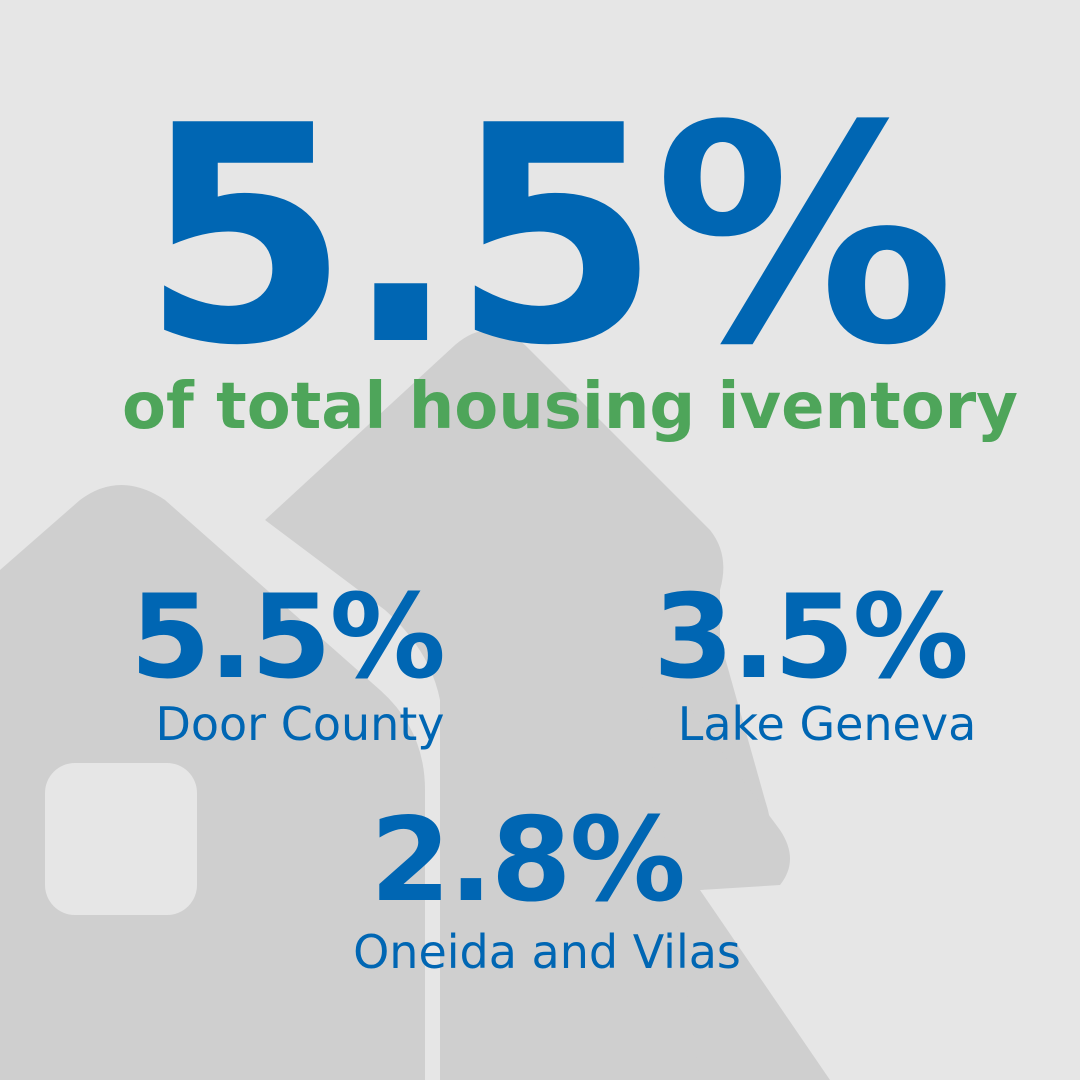 Image resolution: width=1080 pixels, height=1080 pixels. What do you see at coordinates (827, 724) in the screenshot?
I see `stat-label: Lake Geneva` at bounding box center [827, 724].